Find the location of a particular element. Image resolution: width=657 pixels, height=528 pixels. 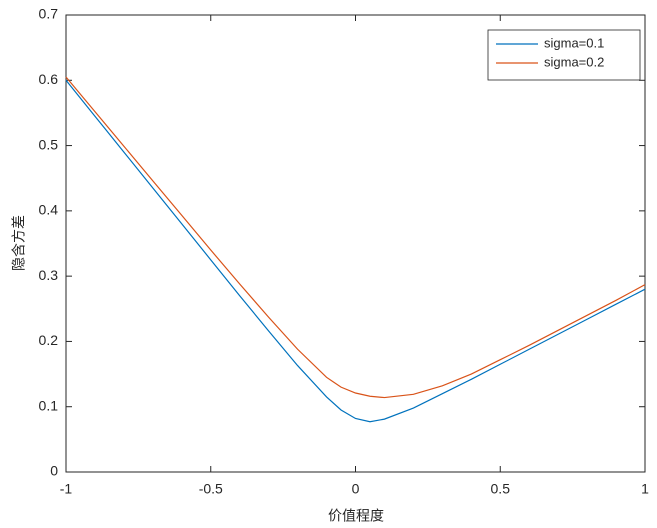

x-tick-label: 1 is located at coordinates (645, 489).